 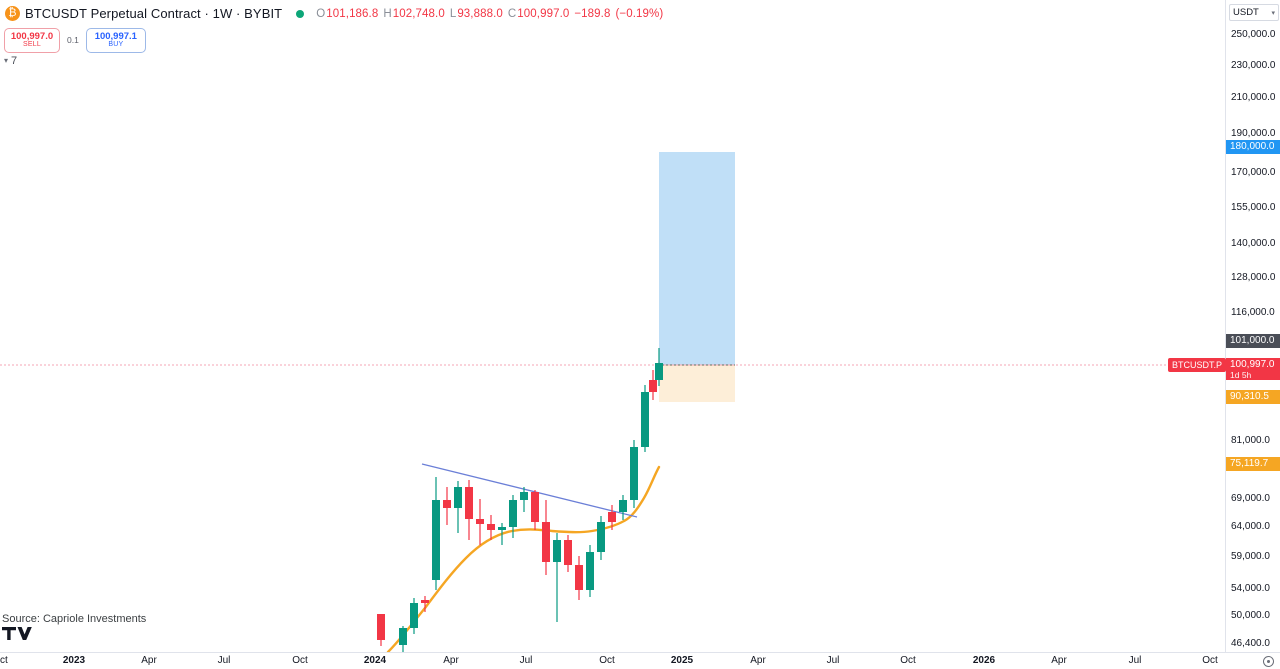 I want to click on ohlc-change-percent: (−0.19%), so click(x=639, y=13).